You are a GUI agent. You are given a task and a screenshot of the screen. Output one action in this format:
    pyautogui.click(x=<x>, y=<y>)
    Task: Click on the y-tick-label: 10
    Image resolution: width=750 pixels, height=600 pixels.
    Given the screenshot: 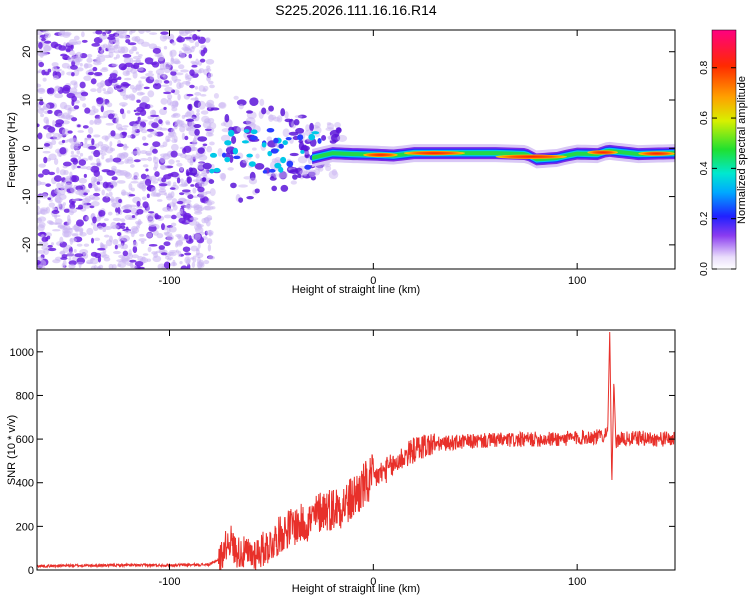 What is the action you would take?
    pyautogui.click(x=27, y=100)
    